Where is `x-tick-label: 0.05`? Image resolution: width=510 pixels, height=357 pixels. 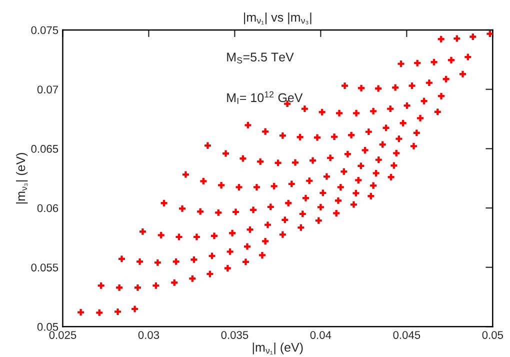
x-tick-label: 0.05 is located at coordinates (493, 335).